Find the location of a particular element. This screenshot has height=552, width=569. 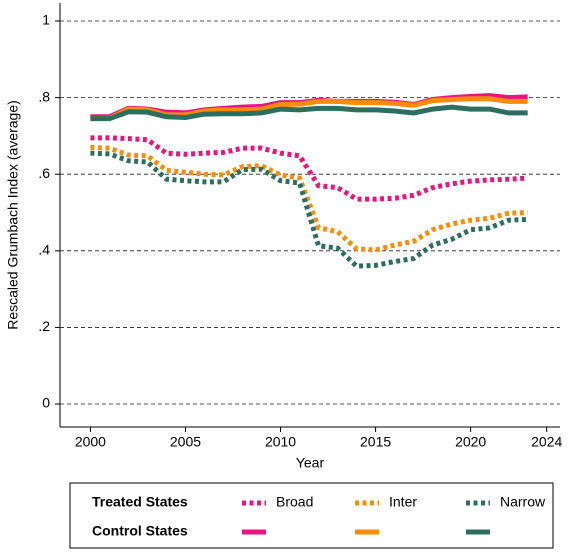

y-tick-label: .6 is located at coordinates (44, 173).